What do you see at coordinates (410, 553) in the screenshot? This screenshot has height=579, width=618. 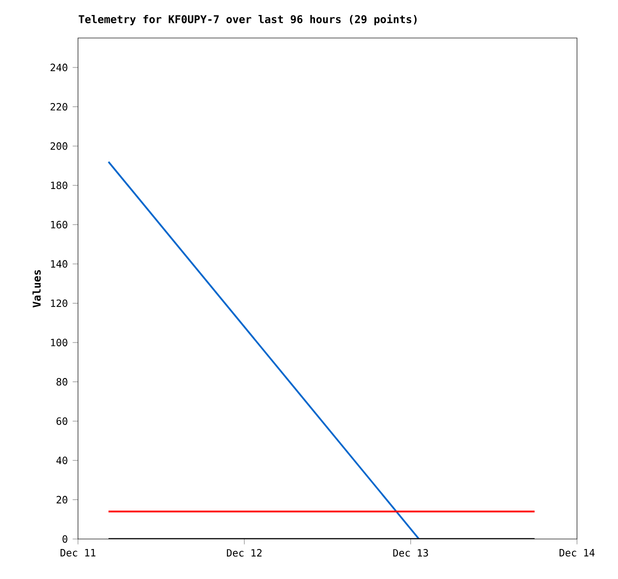 I see `x-tick-label: Dec 13` at bounding box center [410, 553].